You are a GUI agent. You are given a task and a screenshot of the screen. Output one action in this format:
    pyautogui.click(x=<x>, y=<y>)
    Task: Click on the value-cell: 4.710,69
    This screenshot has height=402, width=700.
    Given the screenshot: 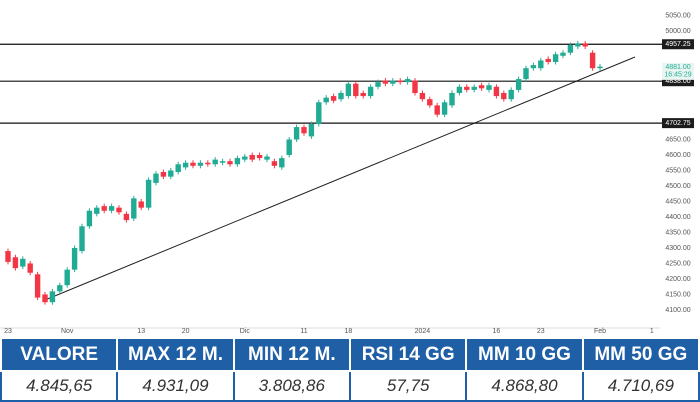 What is the action you would take?
    pyautogui.click(x=640, y=386)
    